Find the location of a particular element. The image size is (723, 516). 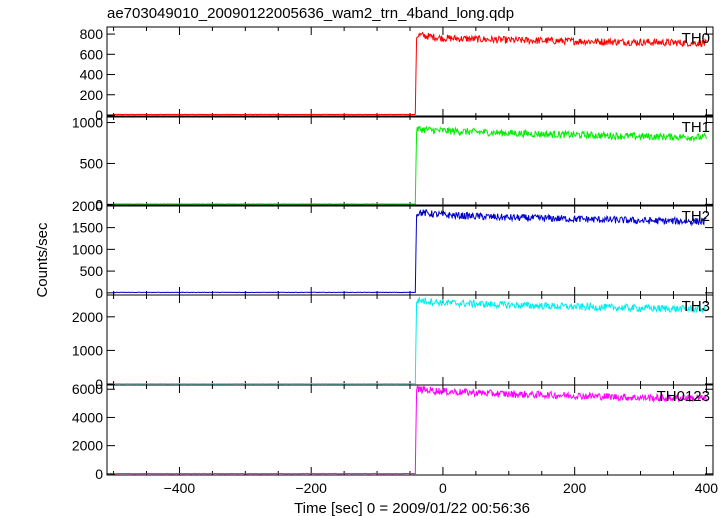

x-tick-label: 0 is located at coordinates (443, 488).